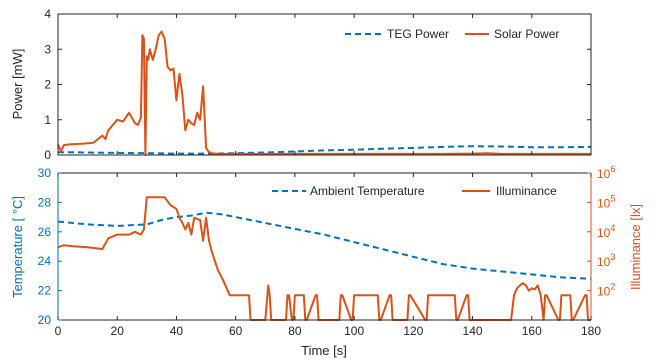 This screenshot has height=360, width=657. What do you see at coordinates (606, 290) in the screenshot?
I see `illuminance-y-tick-label: 10²` at bounding box center [606, 290].